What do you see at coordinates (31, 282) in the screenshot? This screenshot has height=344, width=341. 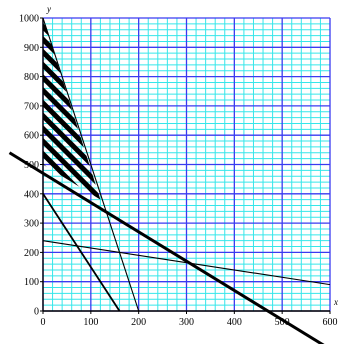 I see `y-tick-label: 100` at bounding box center [31, 282].